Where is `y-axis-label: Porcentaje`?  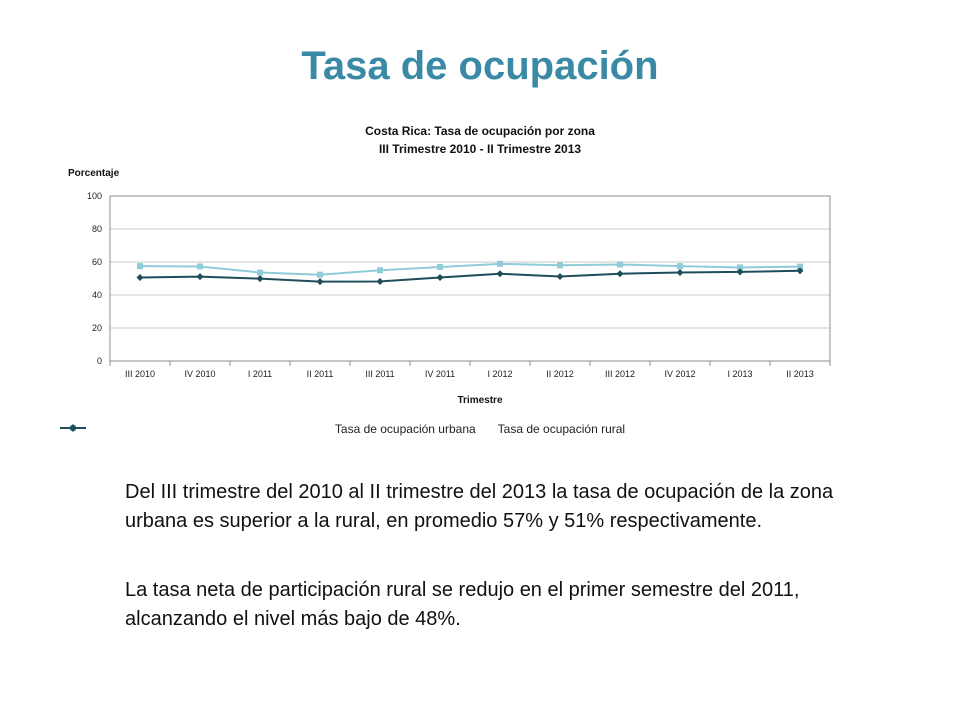 y-axis-label: Porcentaje is located at coordinates (94, 173).